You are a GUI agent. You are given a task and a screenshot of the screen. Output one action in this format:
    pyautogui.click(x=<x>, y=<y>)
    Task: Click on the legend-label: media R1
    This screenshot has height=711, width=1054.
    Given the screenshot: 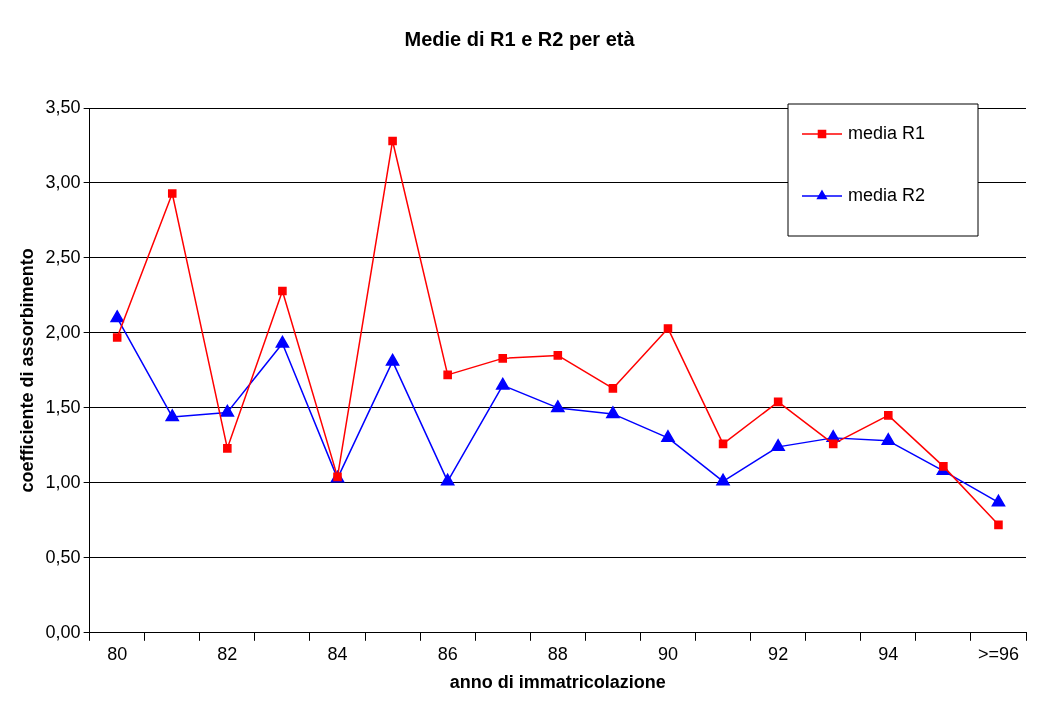 What is the action you would take?
    pyautogui.click(x=887, y=132)
    